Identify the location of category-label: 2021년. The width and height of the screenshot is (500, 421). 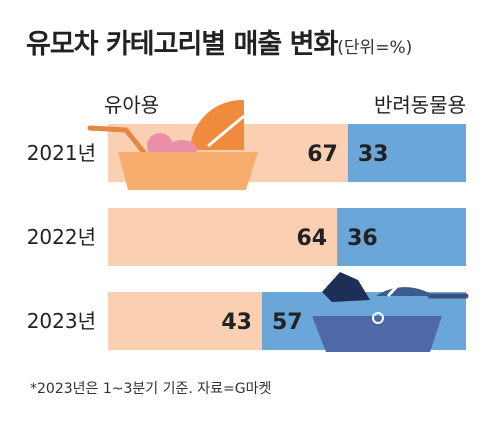
(61, 153).